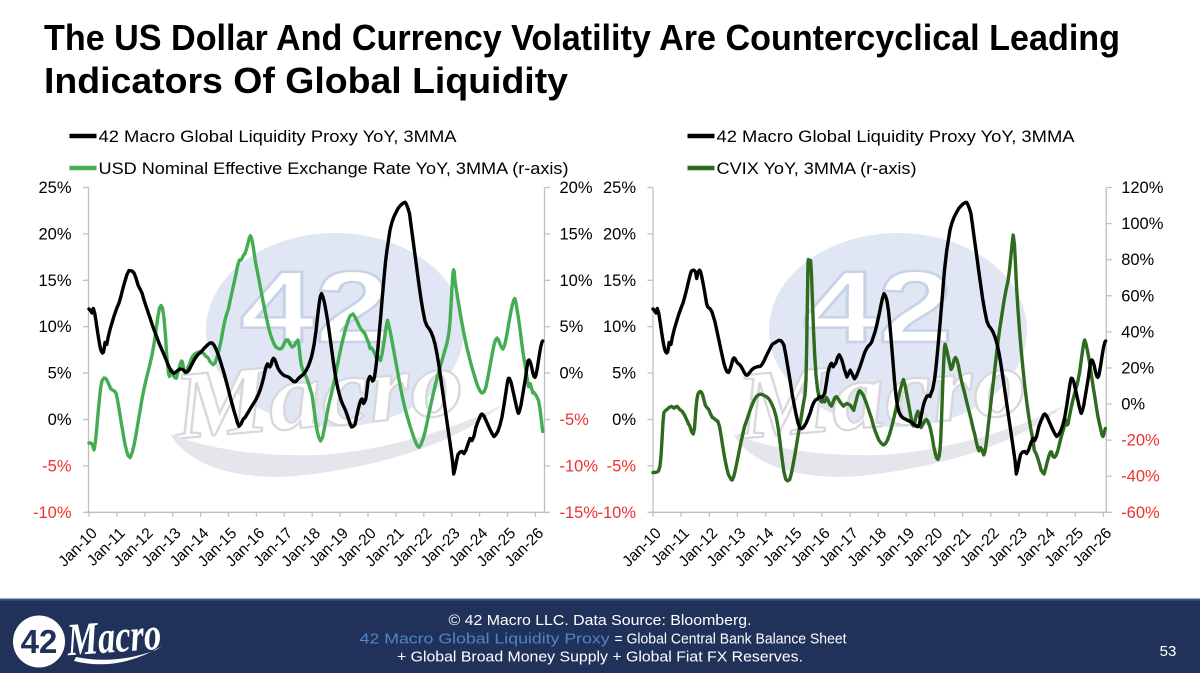 The width and height of the screenshot is (1200, 673). I want to click on svg-text:© 42 Macro LLC. Data Source: B: © 42 Macro LLC. Data Source: Bloomberg., so click(600, 620).